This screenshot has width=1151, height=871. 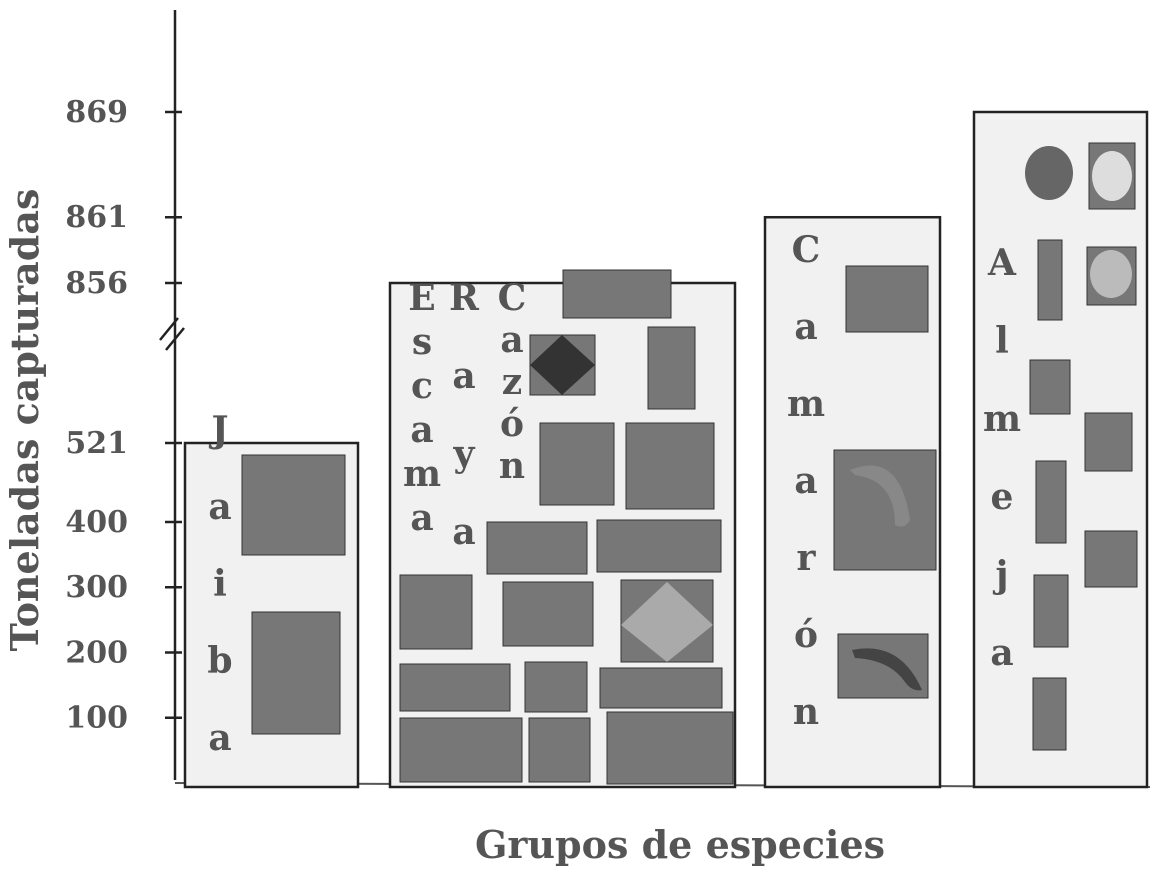 I want to click on bar-label-letter: A, so click(x=1002, y=263).